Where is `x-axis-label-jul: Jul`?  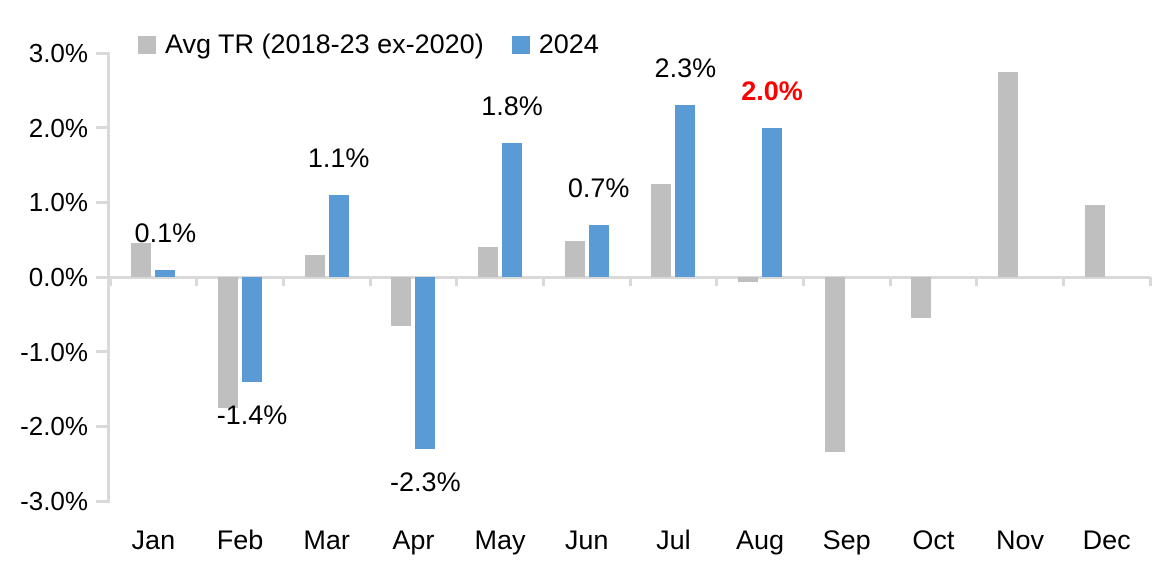 x-axis-label-jul: Jul is located at coordinates (673, 540).